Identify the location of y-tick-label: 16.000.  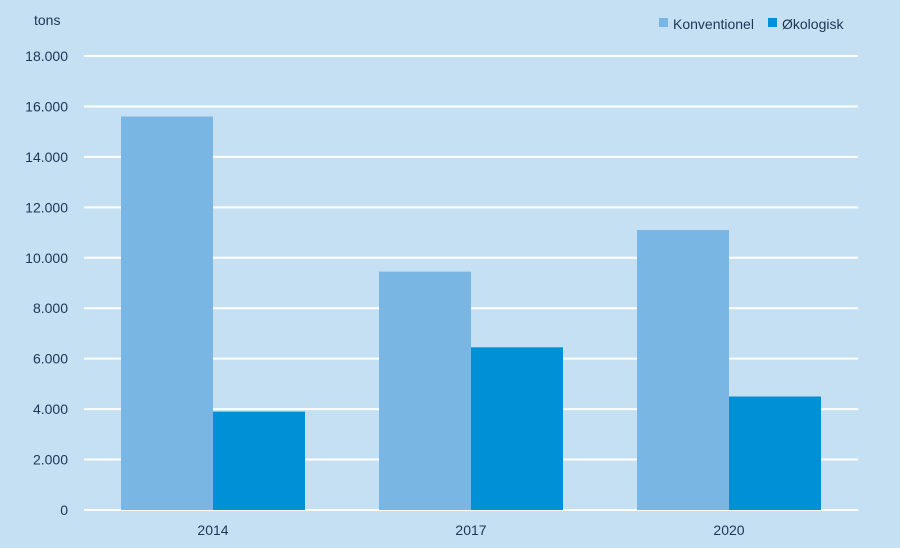
(46, 106).